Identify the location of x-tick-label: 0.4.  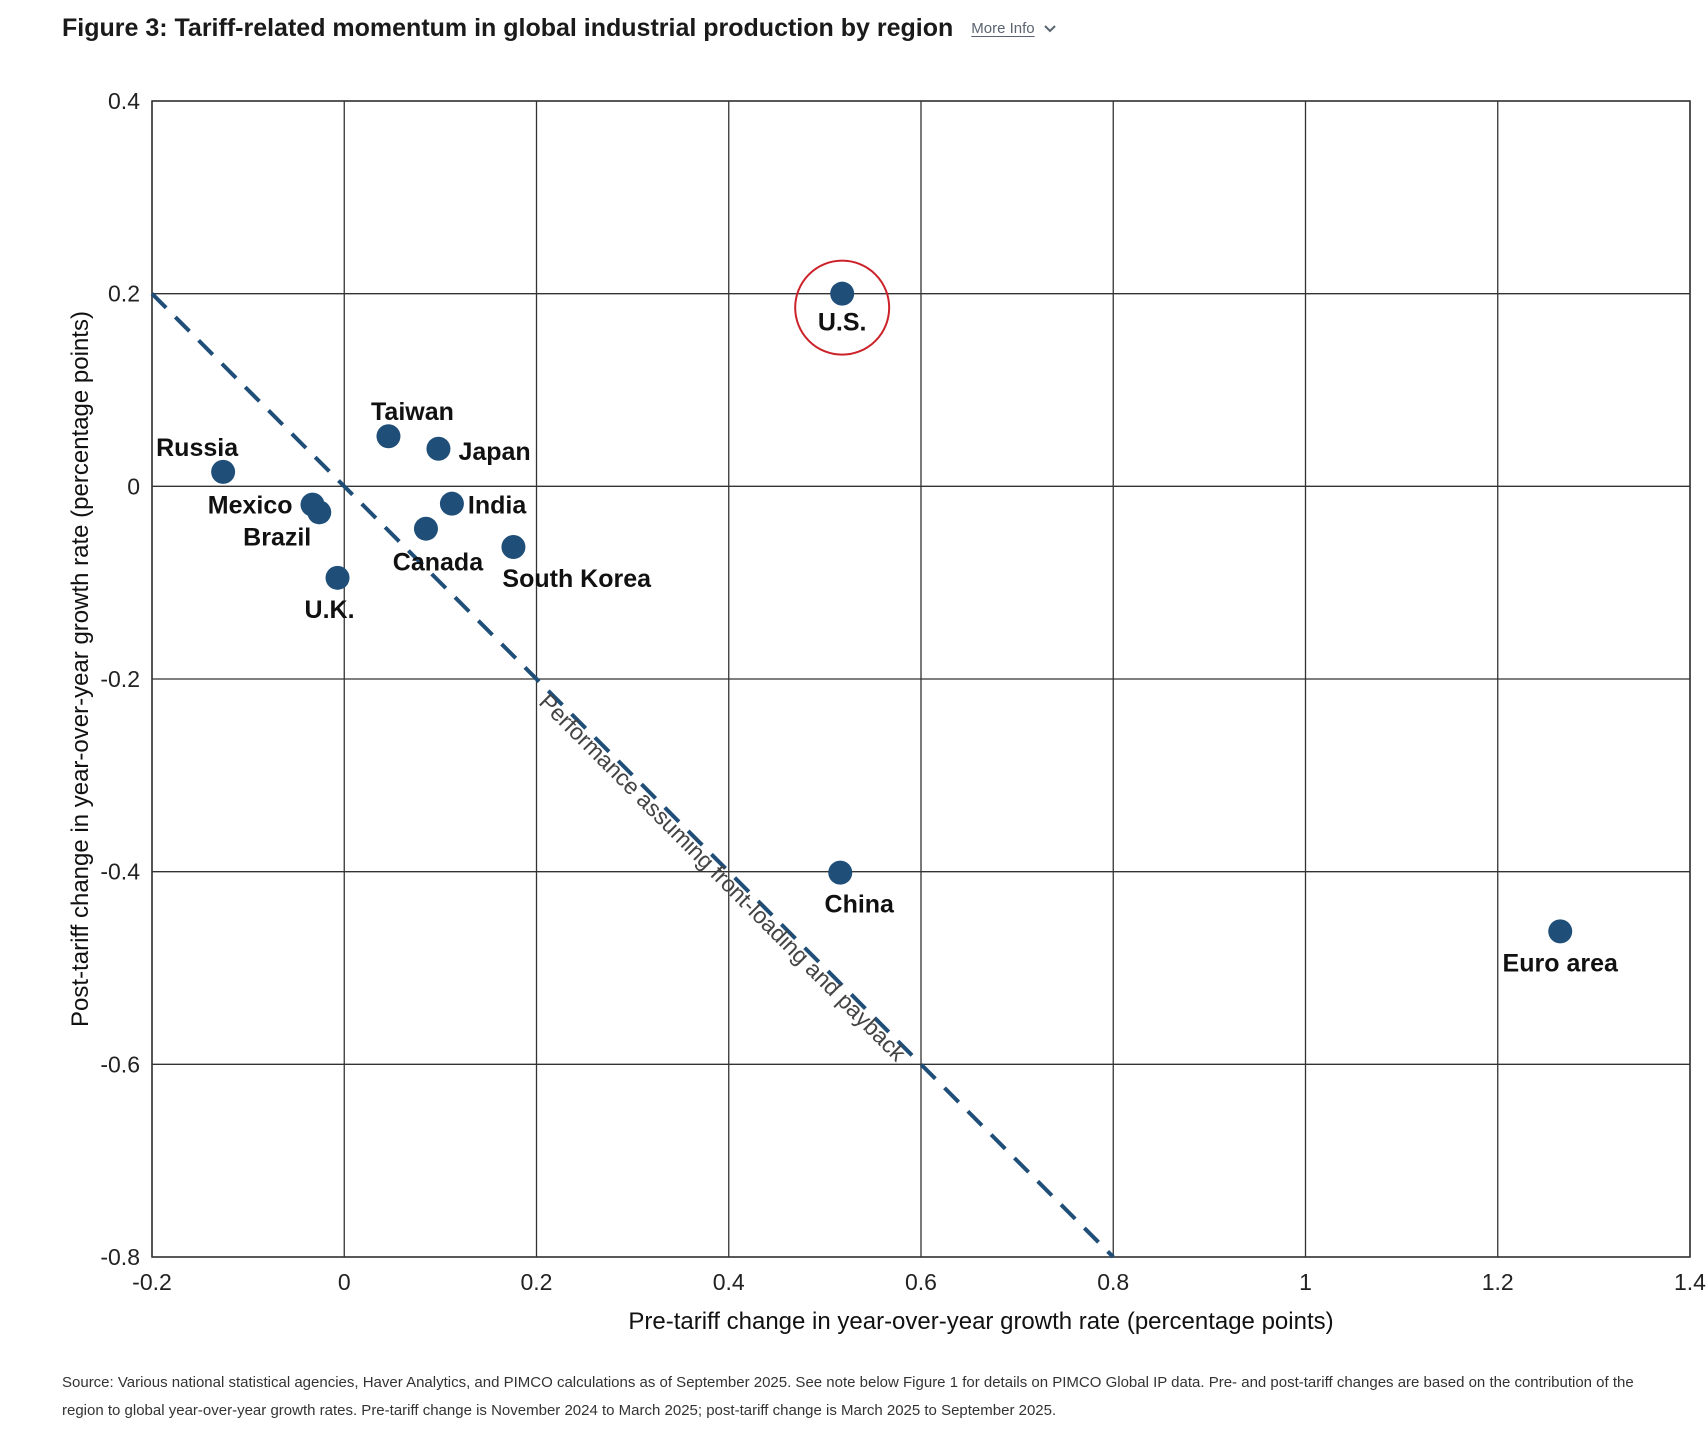
(729, 1282).